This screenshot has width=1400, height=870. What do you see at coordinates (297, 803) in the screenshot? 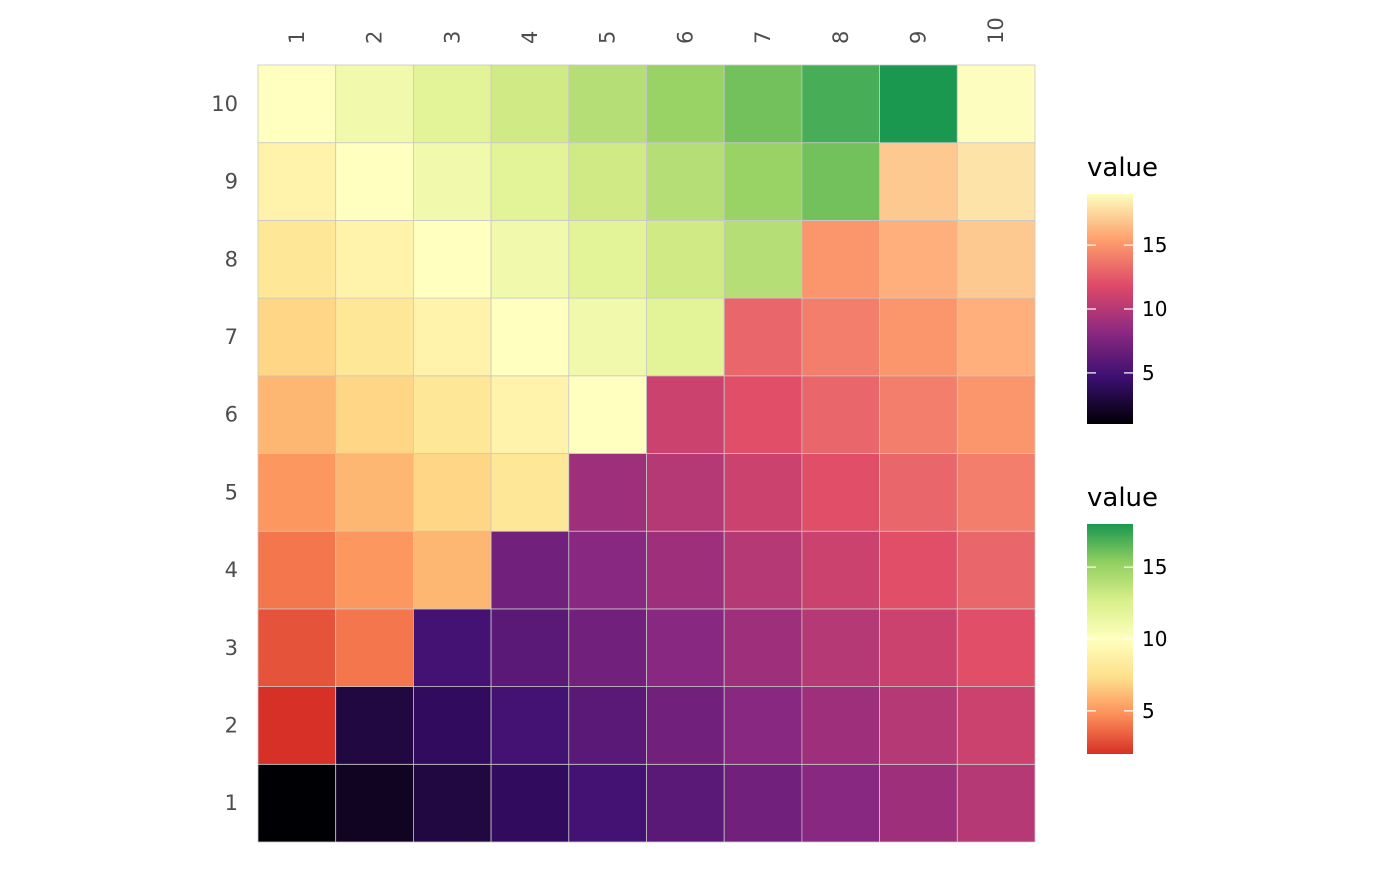
I see `heatmap-cell-x1-y1` at bounding box center [297, 803].